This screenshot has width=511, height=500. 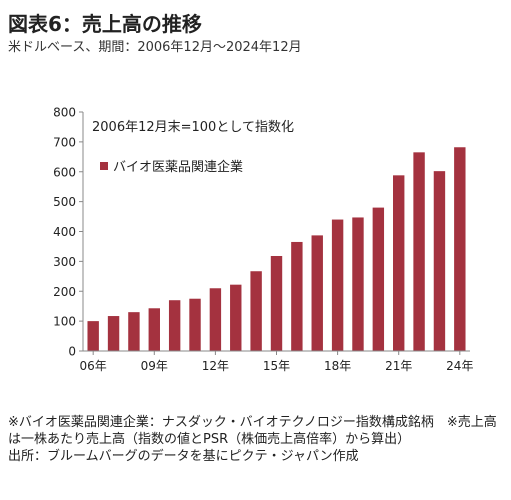 What do you see at coordinates (64, 142) in the screenshot?
I see `y-tick-label: 700` at bounding box center [64, 142].